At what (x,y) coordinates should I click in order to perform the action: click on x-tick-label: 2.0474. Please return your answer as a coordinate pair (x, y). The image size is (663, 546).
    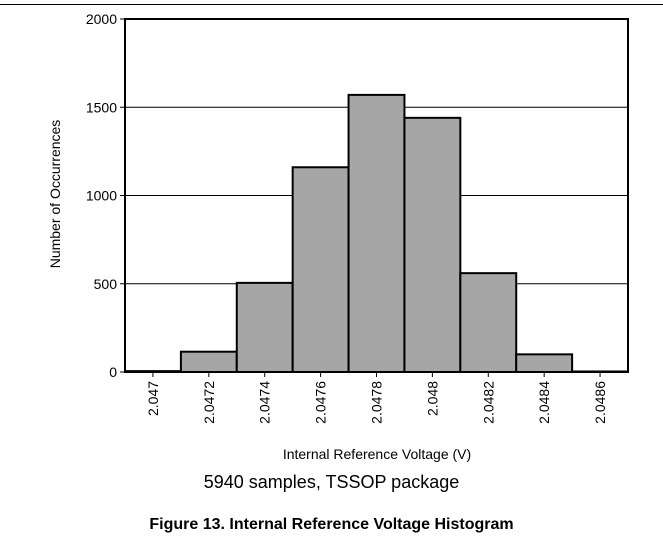
    Looking at the image, I should click on (265, 402).